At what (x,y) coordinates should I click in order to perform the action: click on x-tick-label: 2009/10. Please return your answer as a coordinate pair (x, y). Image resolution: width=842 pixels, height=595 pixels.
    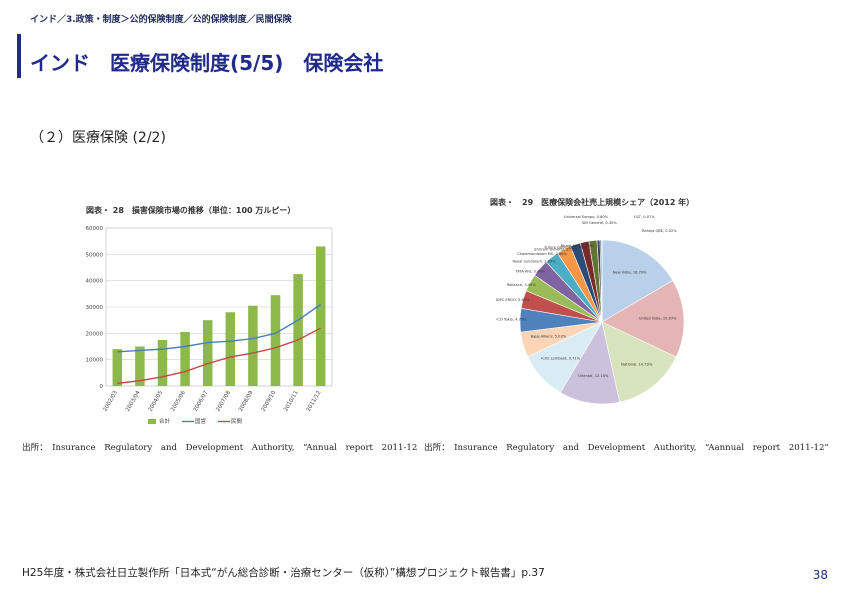
    Looking at the image, I should click on (269, 401).